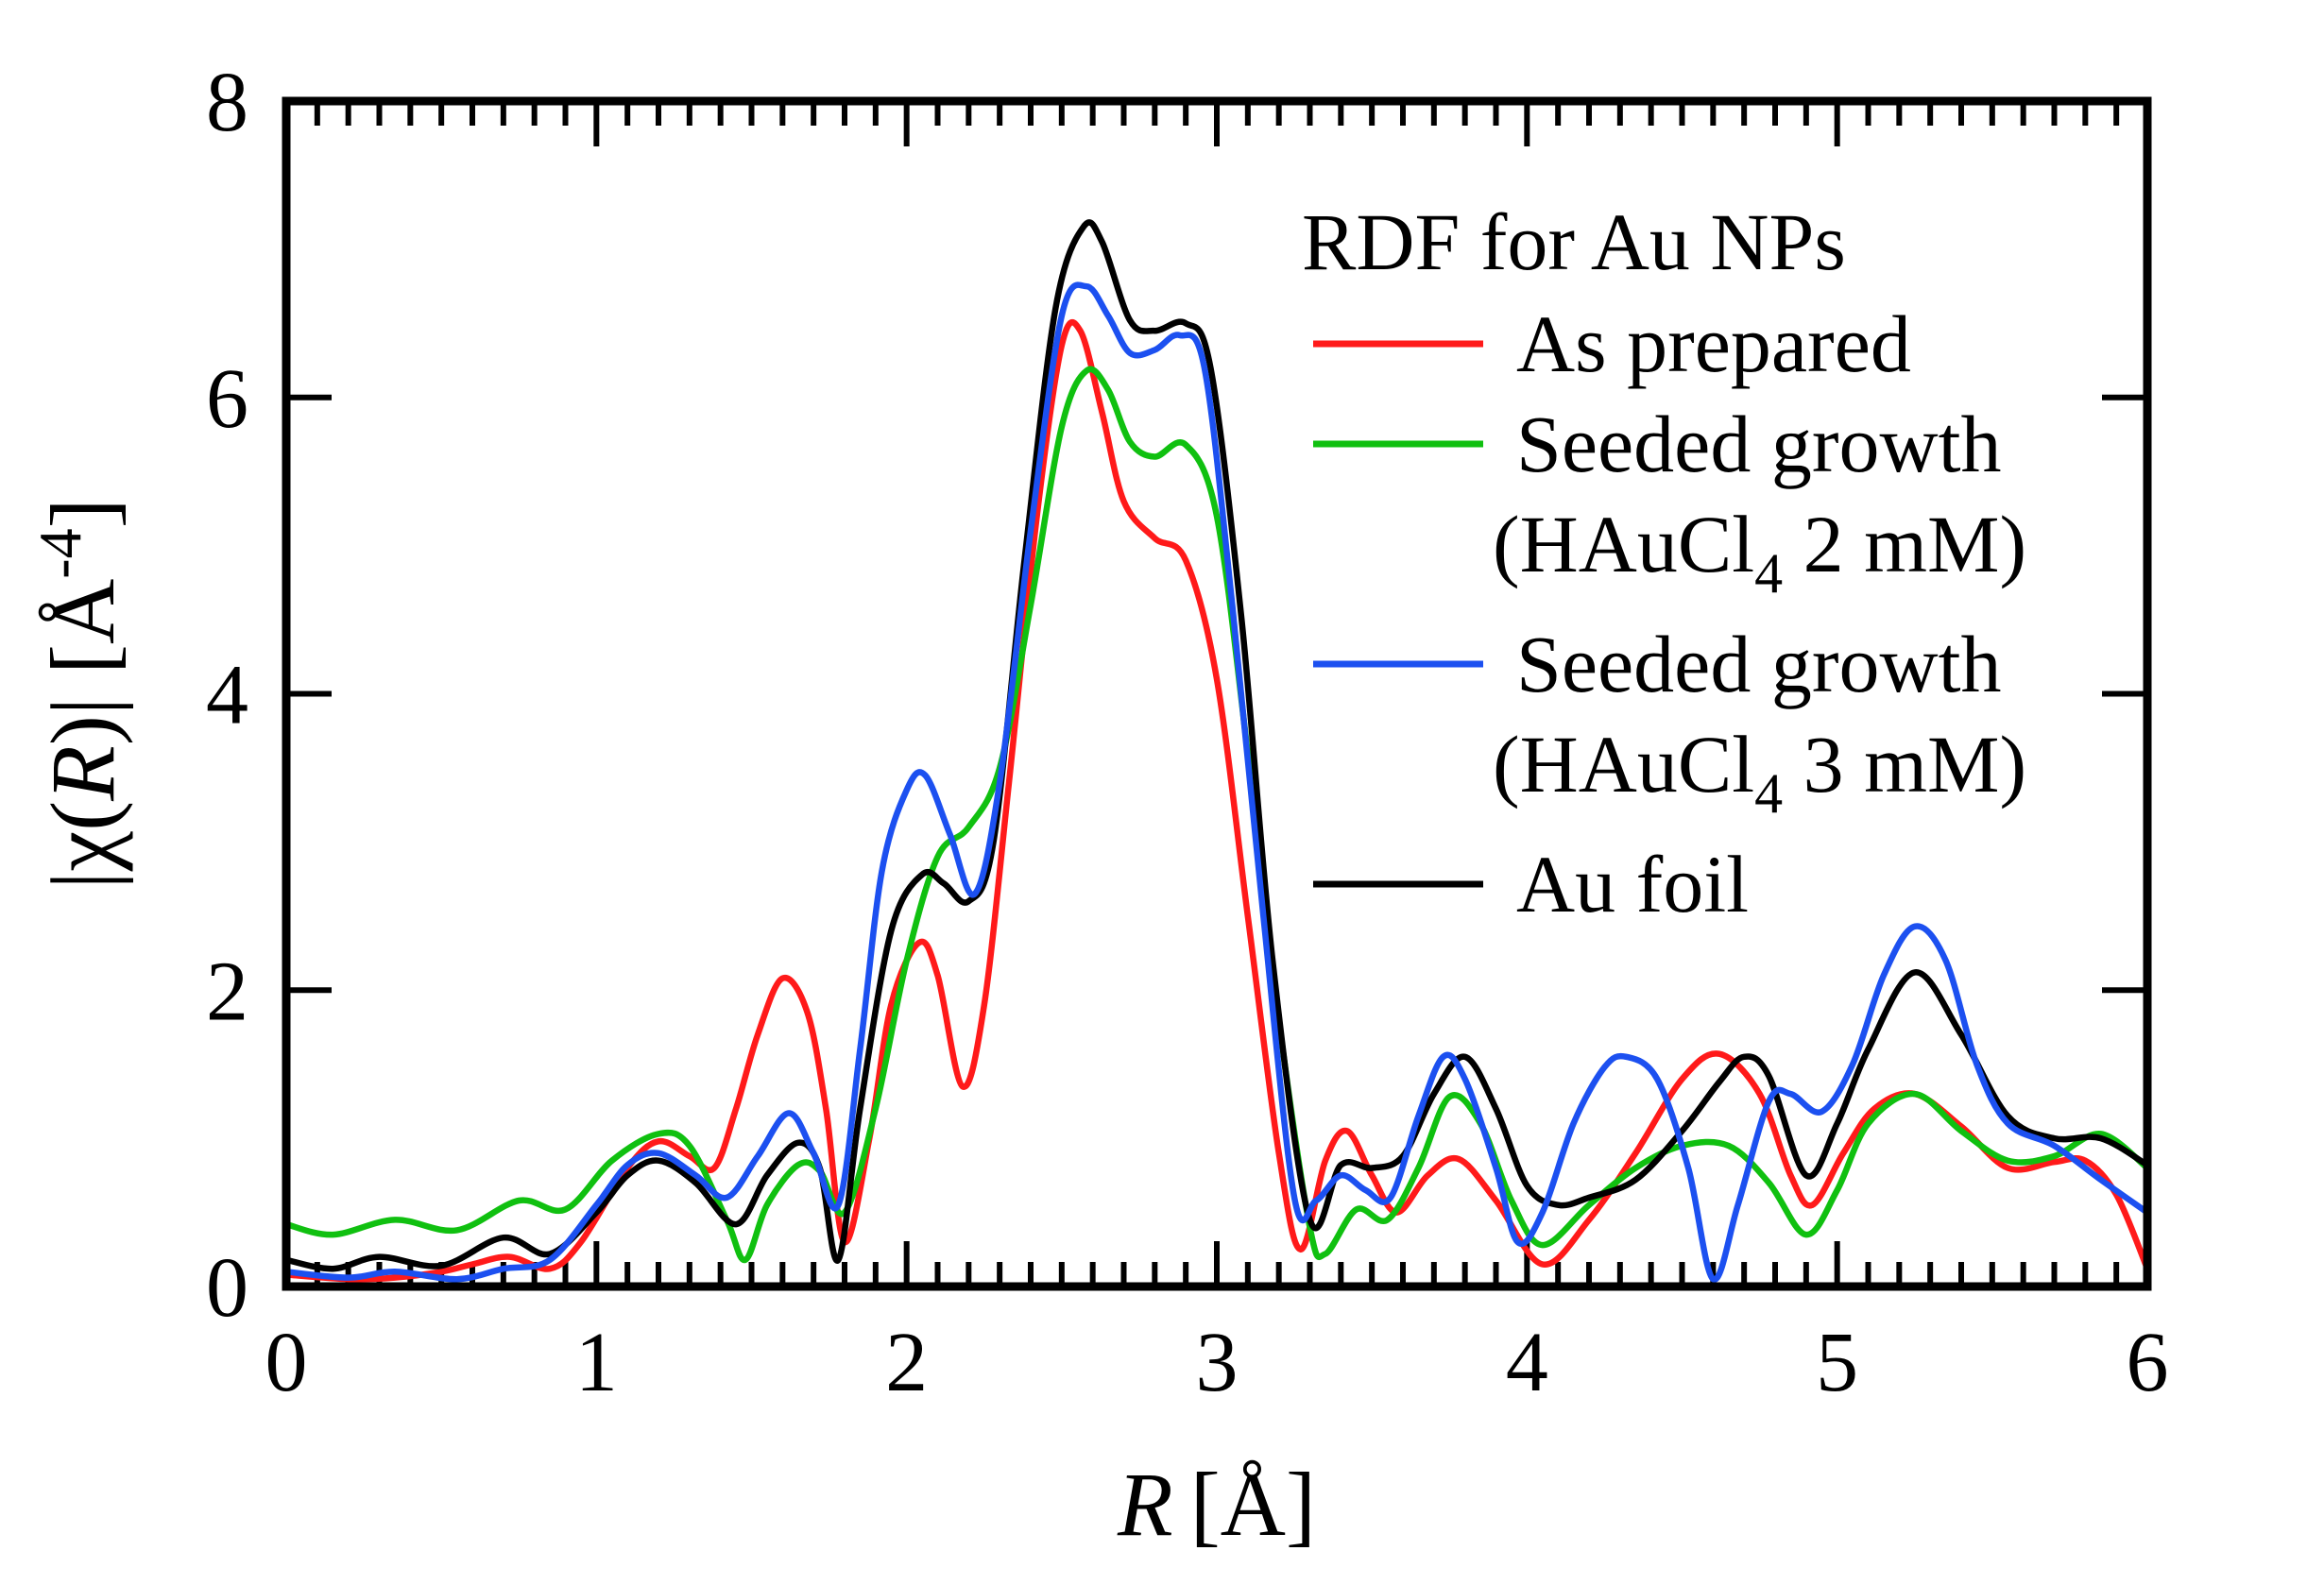  What do you see at coordinates (1527, 1362) in the screenshot?
I see `x-tick-label: 4` at bounding box center [1527, 1362].